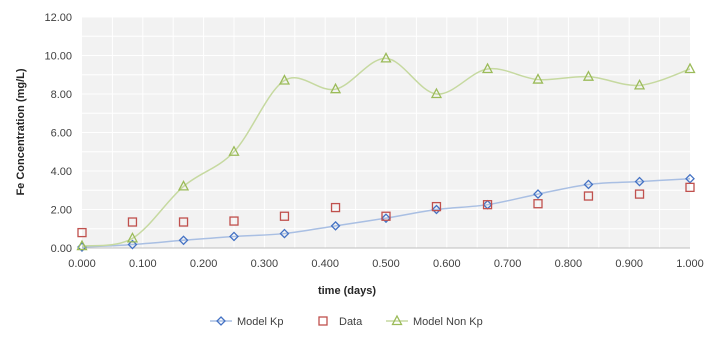 The image size is (708, 340). What do you see at coordinates (82, 264) in the screenshot?
I see `x-tick-label: 0.000` at bounding box center [82, 264].